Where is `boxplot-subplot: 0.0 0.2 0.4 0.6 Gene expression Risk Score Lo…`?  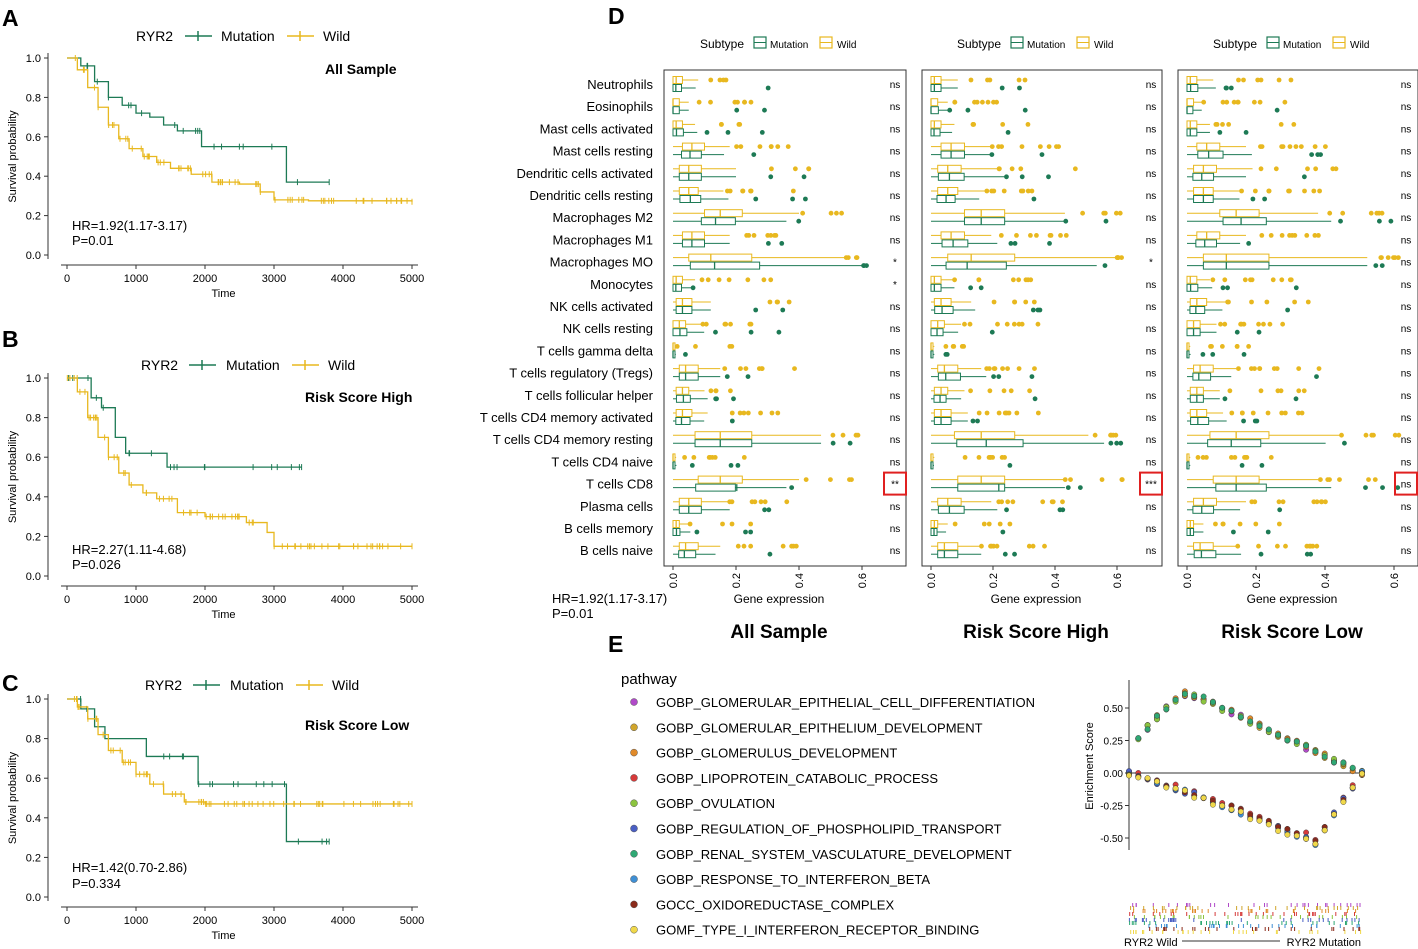 boxplot-subplot: 0.0 0.2 0.4 0.6 Gene expression Risk Score Lo… is located at coordinates (1297, 356).